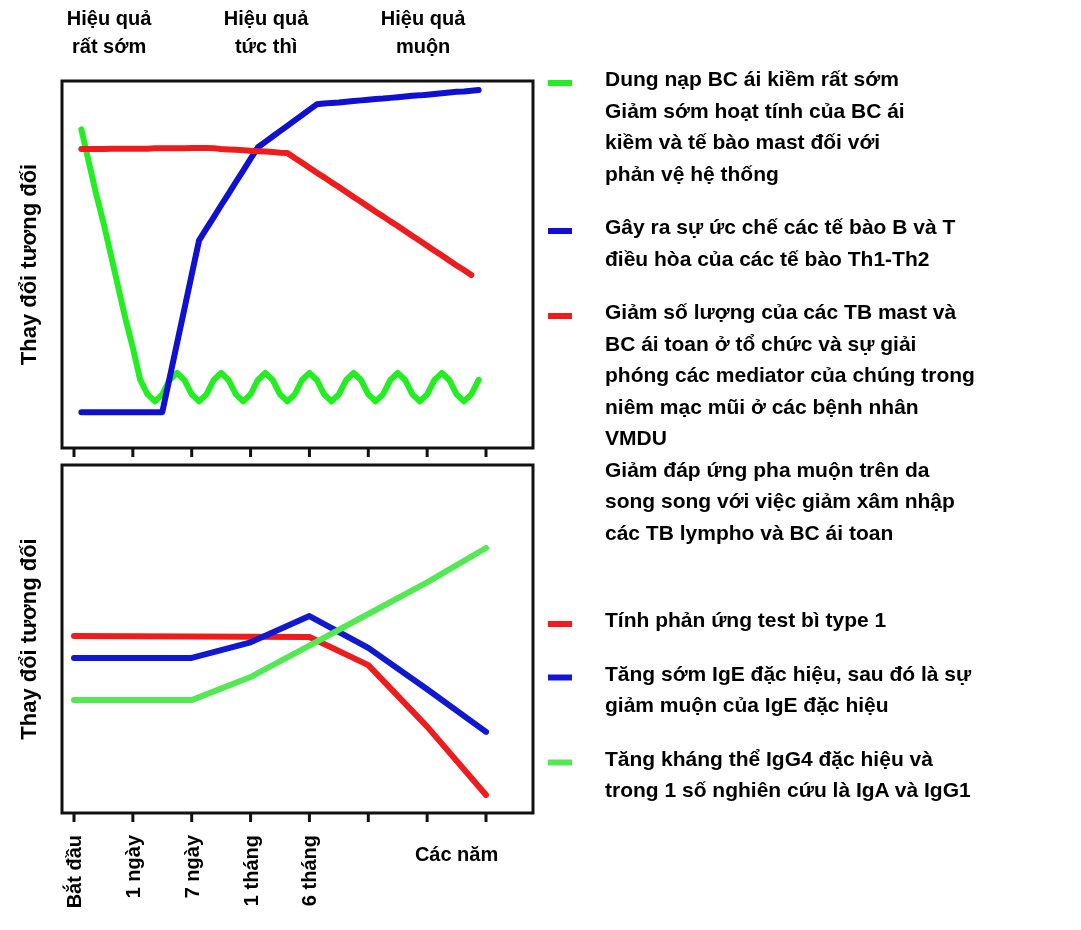 The width and height of the screenshot is (1081, 930). I want to click on text: Hiệu quả tức thì, so click(266, 32).